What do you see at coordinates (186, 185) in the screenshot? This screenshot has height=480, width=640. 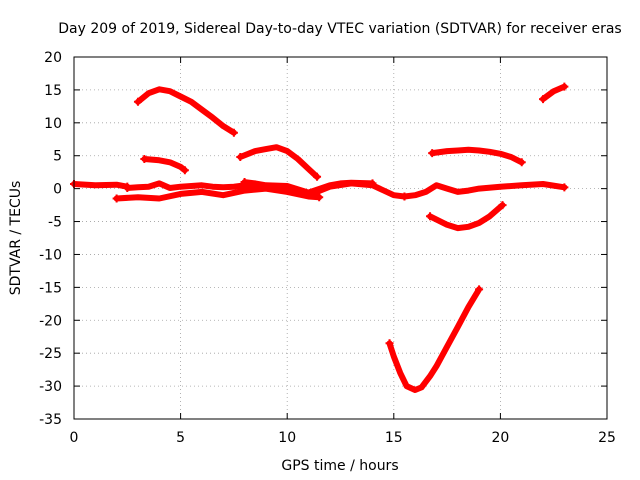 I see `series-arc-b` at bounding box center [186, 185].